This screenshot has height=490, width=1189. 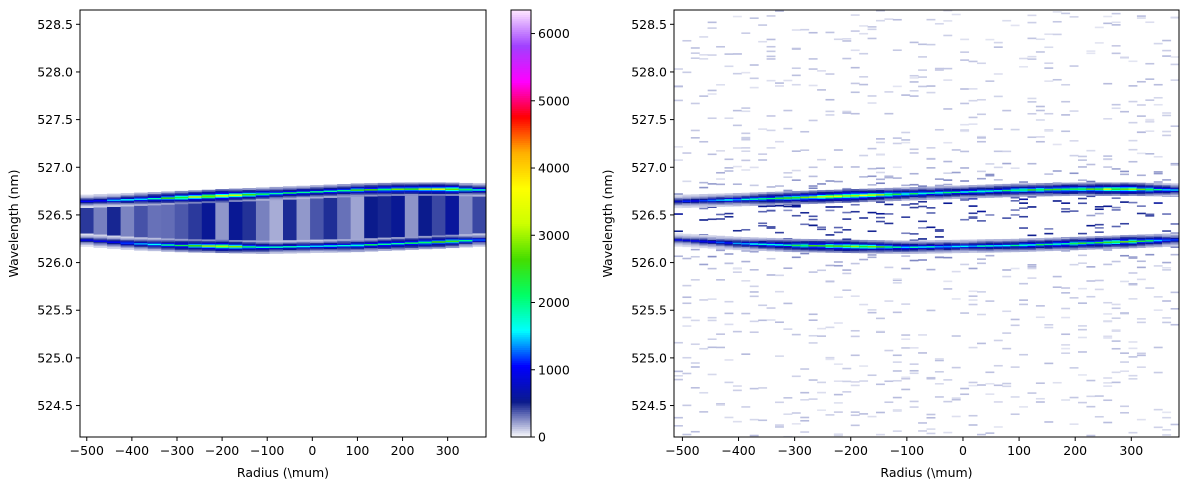 I want to click on colorbar-tick-label: 0, so click(x=542, y=437).